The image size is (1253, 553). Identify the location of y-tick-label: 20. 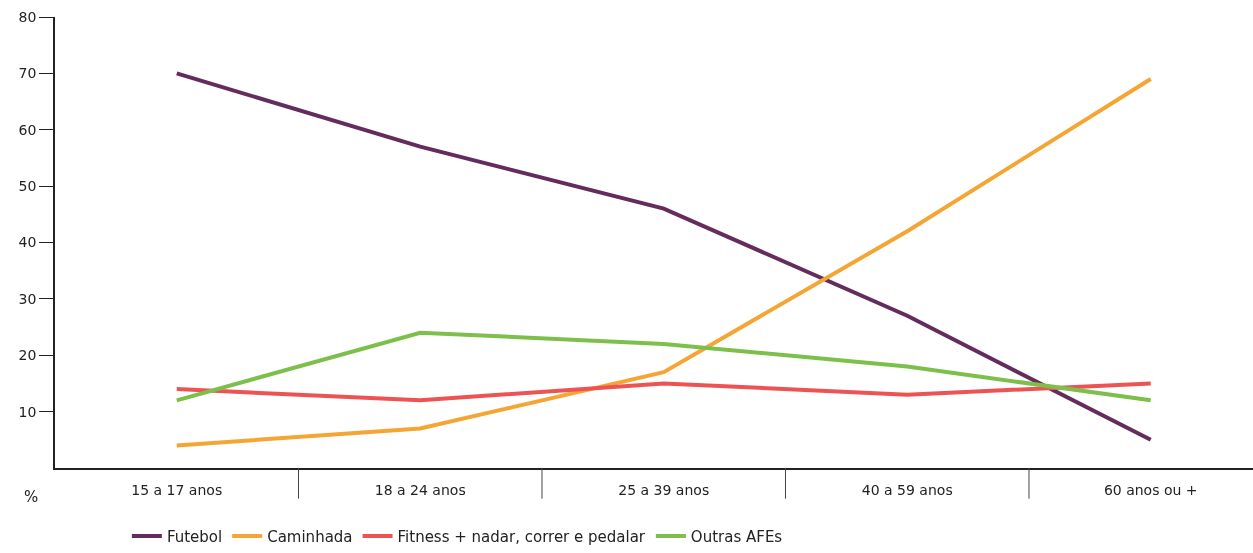
(27, 355).